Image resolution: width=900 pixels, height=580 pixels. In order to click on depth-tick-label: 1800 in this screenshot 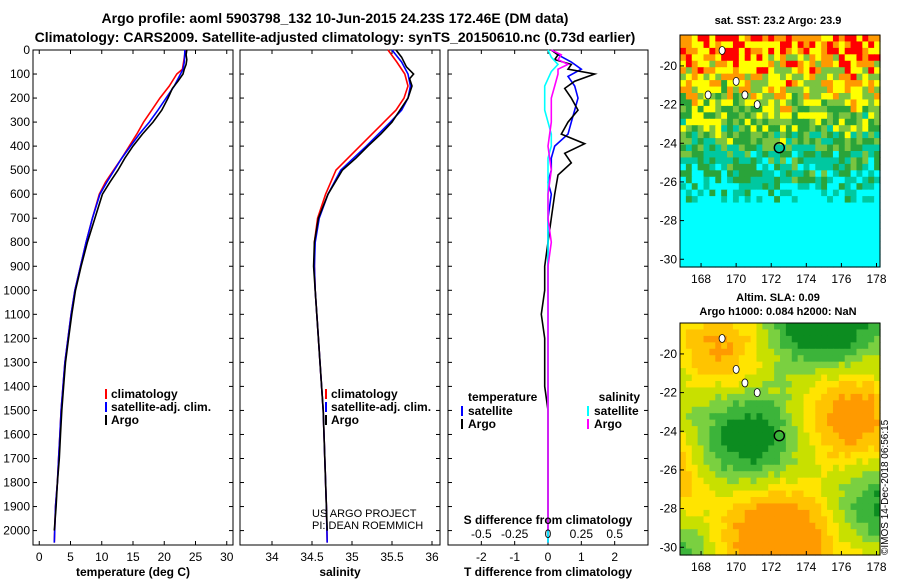, I will do `click(16, 483)`.